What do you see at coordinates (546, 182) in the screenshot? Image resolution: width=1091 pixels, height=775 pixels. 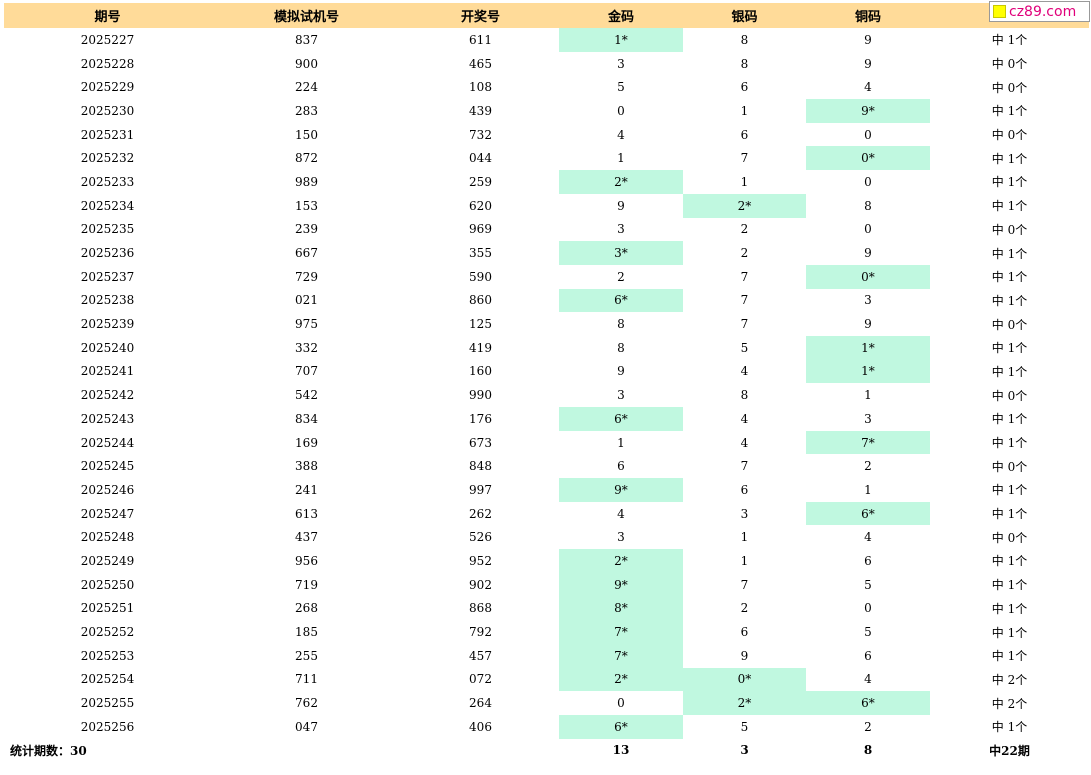 I see `table-row: 2025233 989 259 2* 1 0 中 1个` at bounding box center [546, 182].